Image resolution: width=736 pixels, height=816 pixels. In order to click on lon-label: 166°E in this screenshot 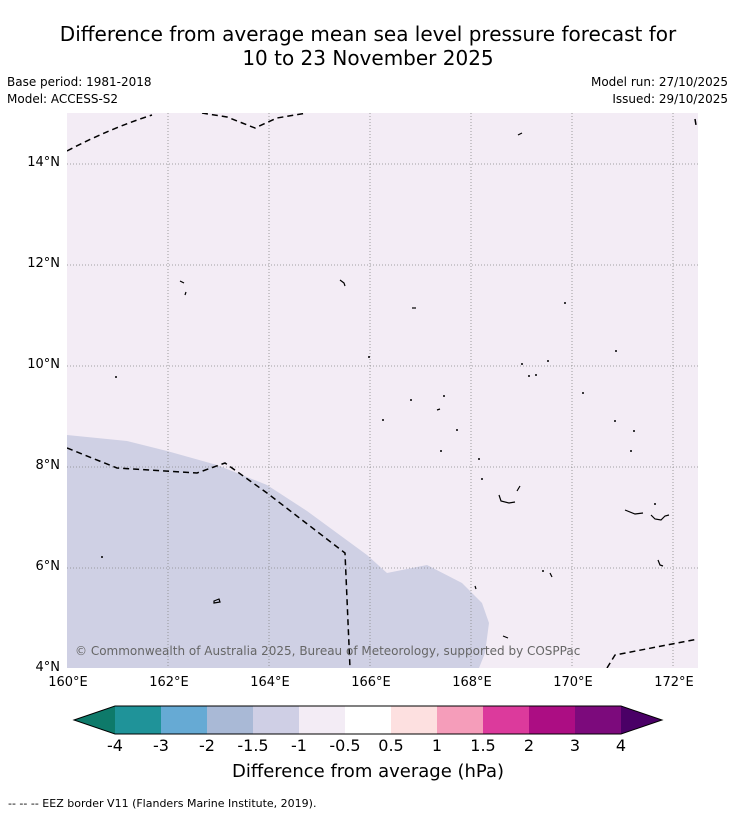, I will do `click(371, 682)`.